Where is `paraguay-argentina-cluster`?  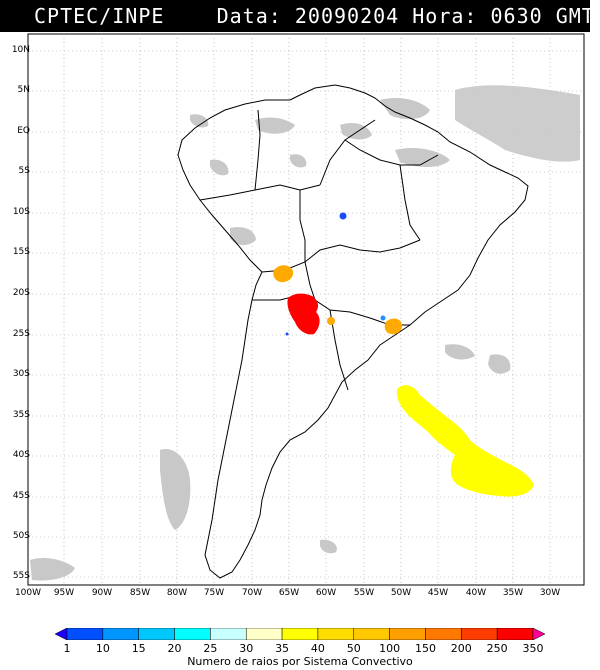
paraguay-argentina-cluster is located at coordinates (303, 314).